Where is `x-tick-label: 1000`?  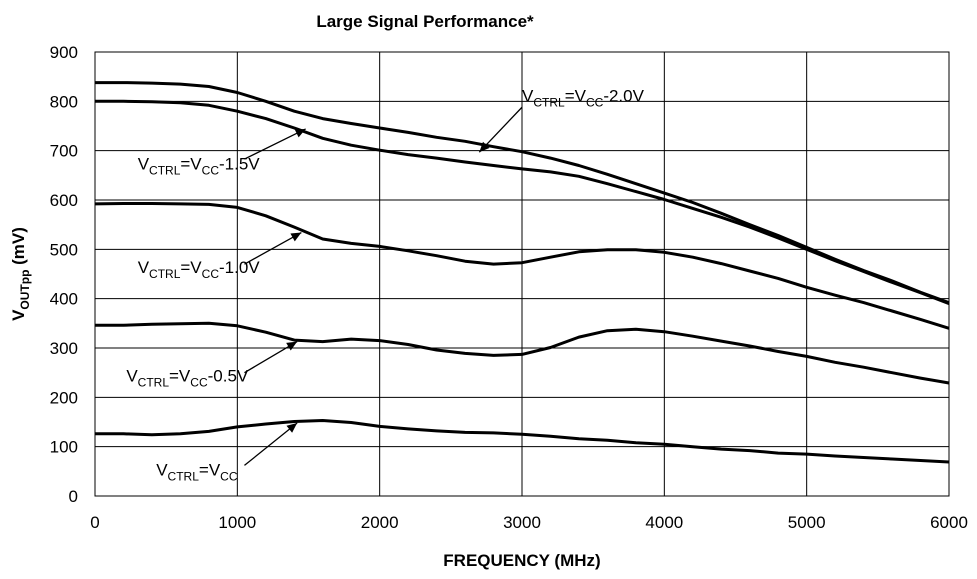 x-tick-label: 1000 is located at coordinates (237, 522).